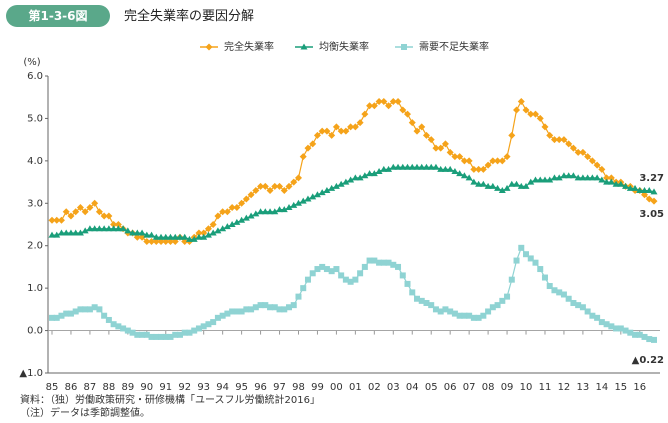 This screenshot has height=423, width=668. I want to click on x-tick-label: 02, so click(374, 387).